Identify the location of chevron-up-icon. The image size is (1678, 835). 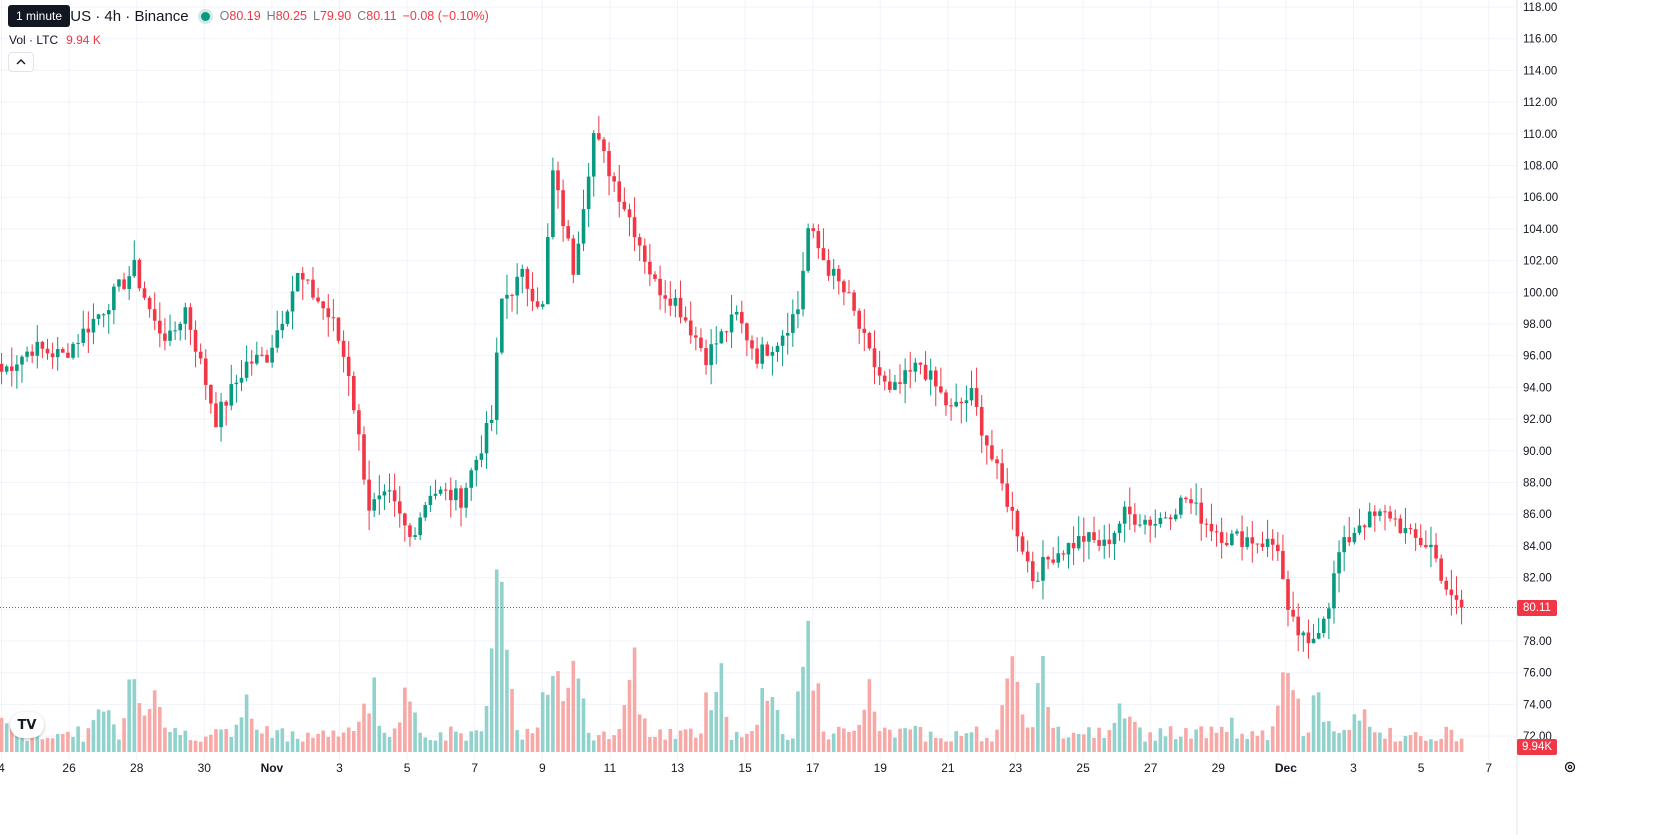
(21, 62).